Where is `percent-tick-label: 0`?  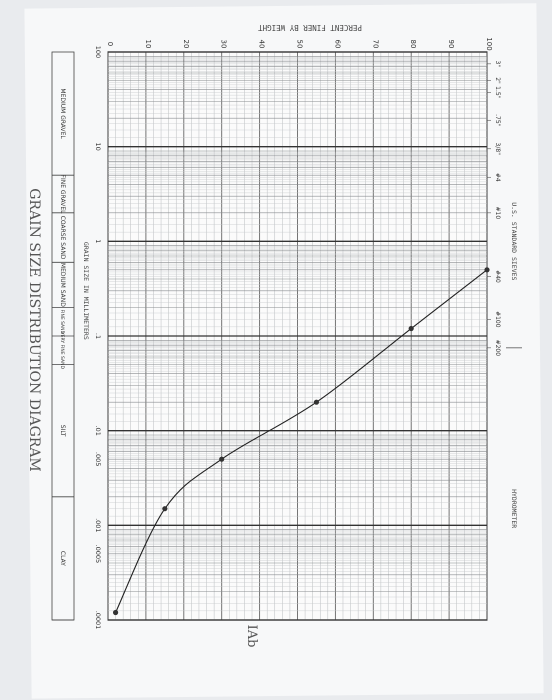 percent-tick-label: 0 is located at coordinates (110, 44).